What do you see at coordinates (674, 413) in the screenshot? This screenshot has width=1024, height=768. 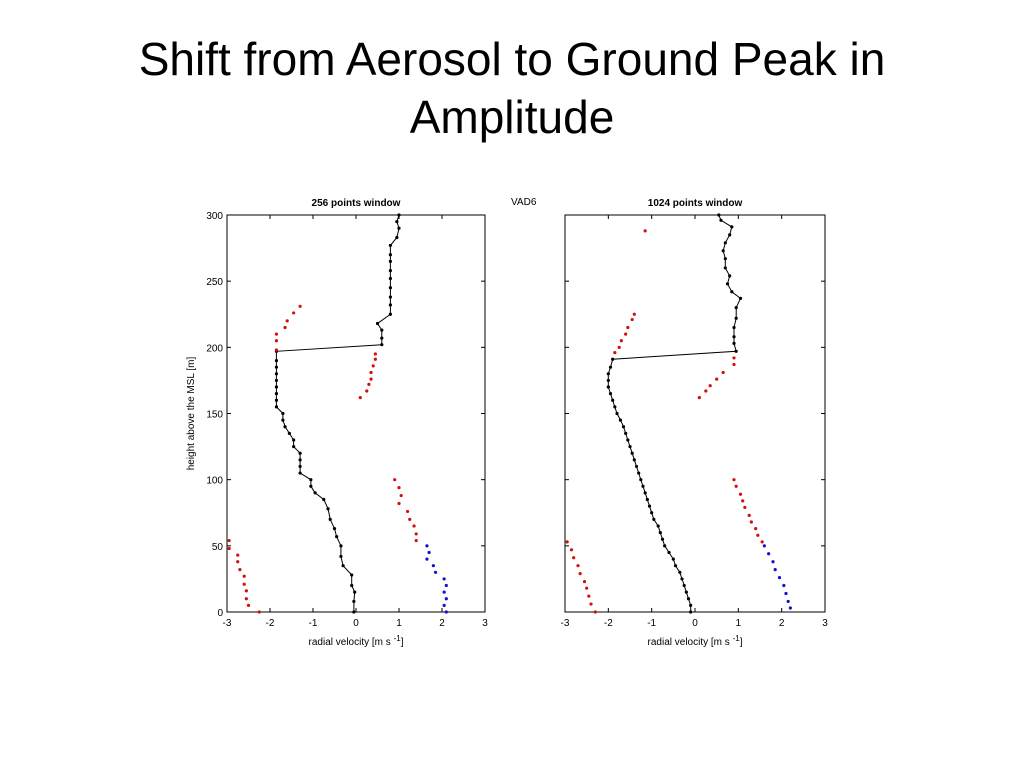 I see `velocity-profile-line` at bounding box center [674, 413].